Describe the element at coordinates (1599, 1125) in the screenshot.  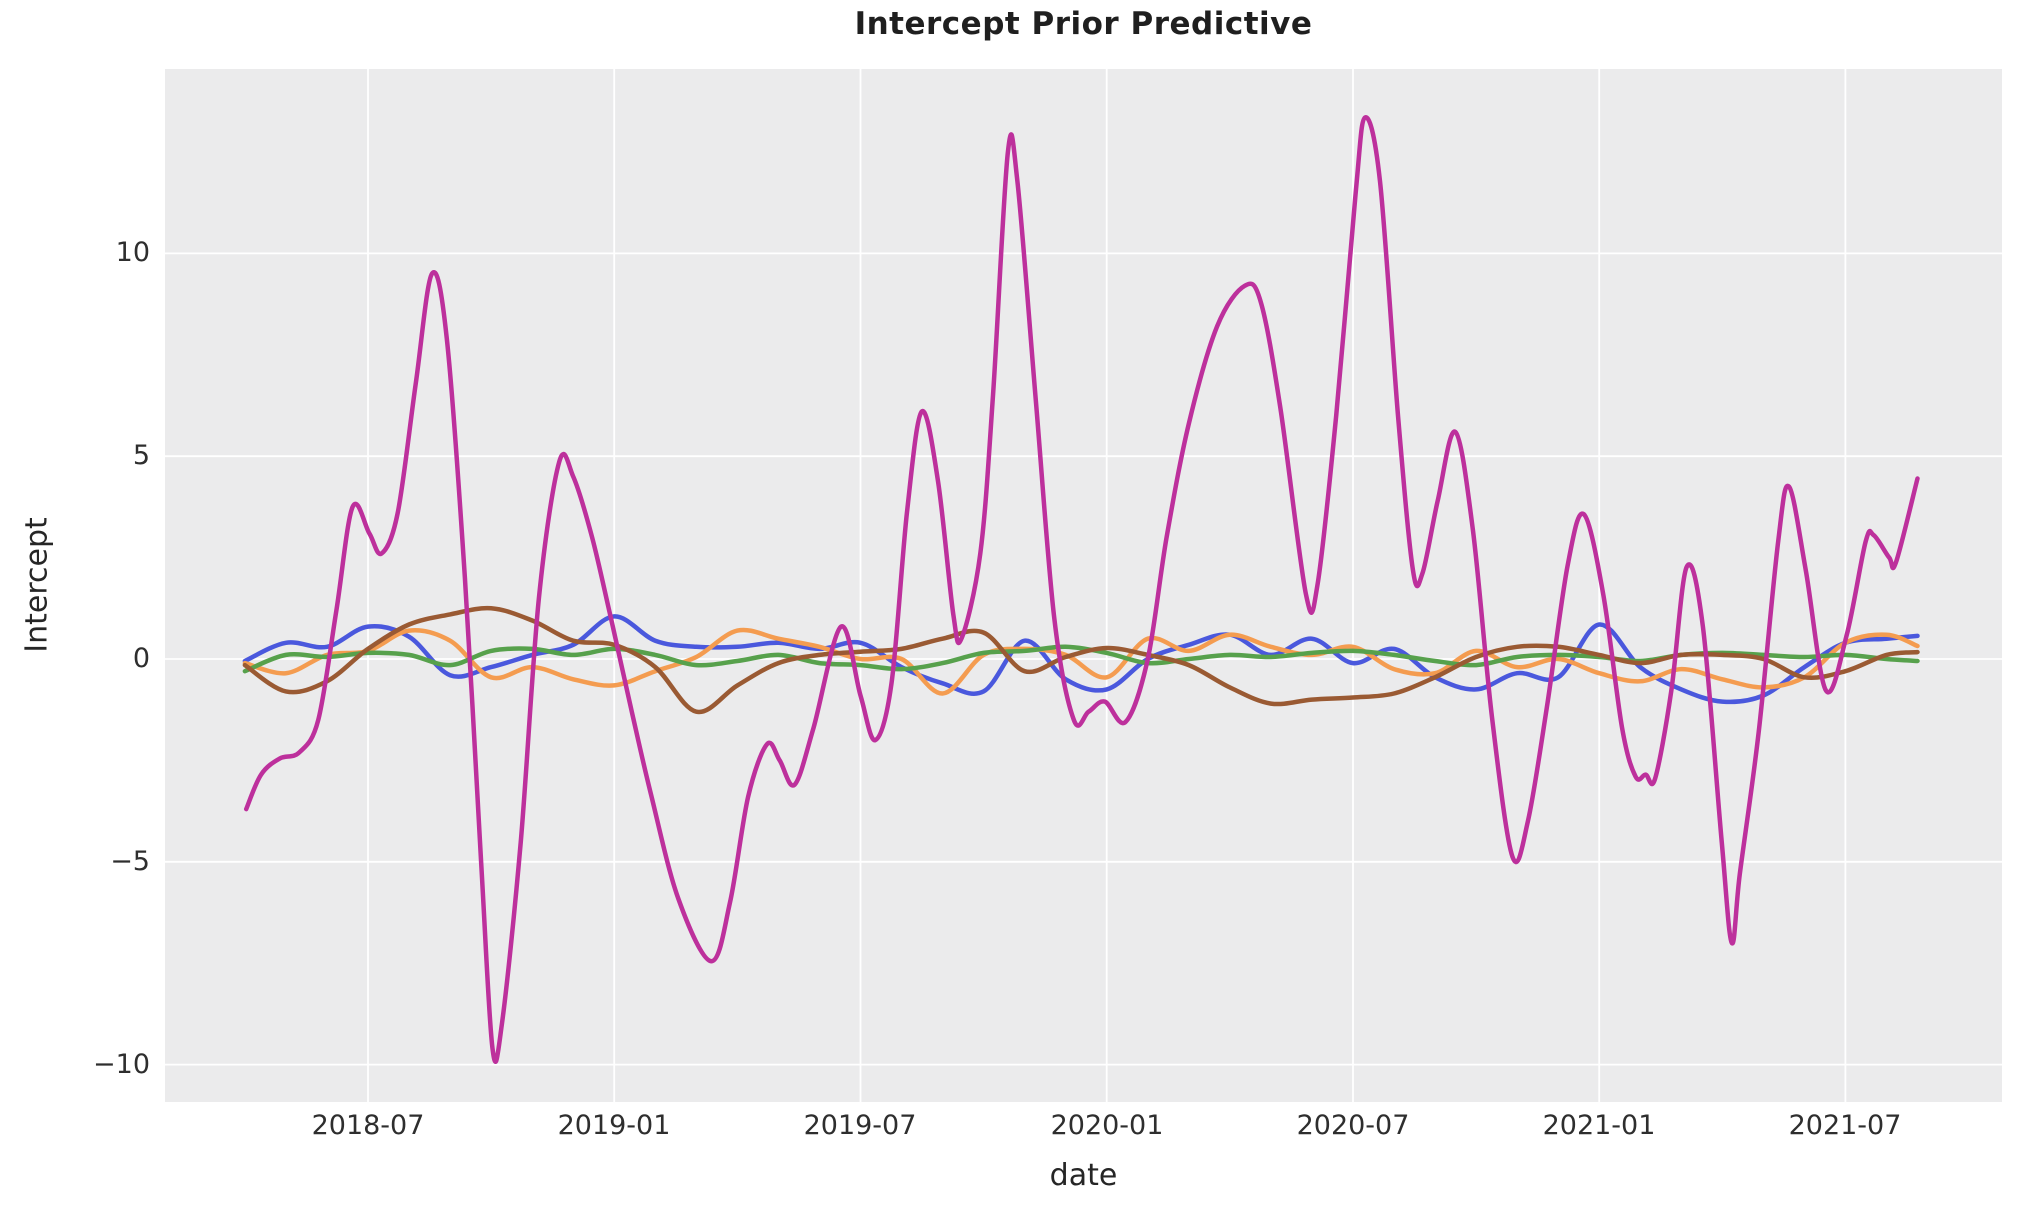
I see `x-tick-label: 2021-01` at that location.